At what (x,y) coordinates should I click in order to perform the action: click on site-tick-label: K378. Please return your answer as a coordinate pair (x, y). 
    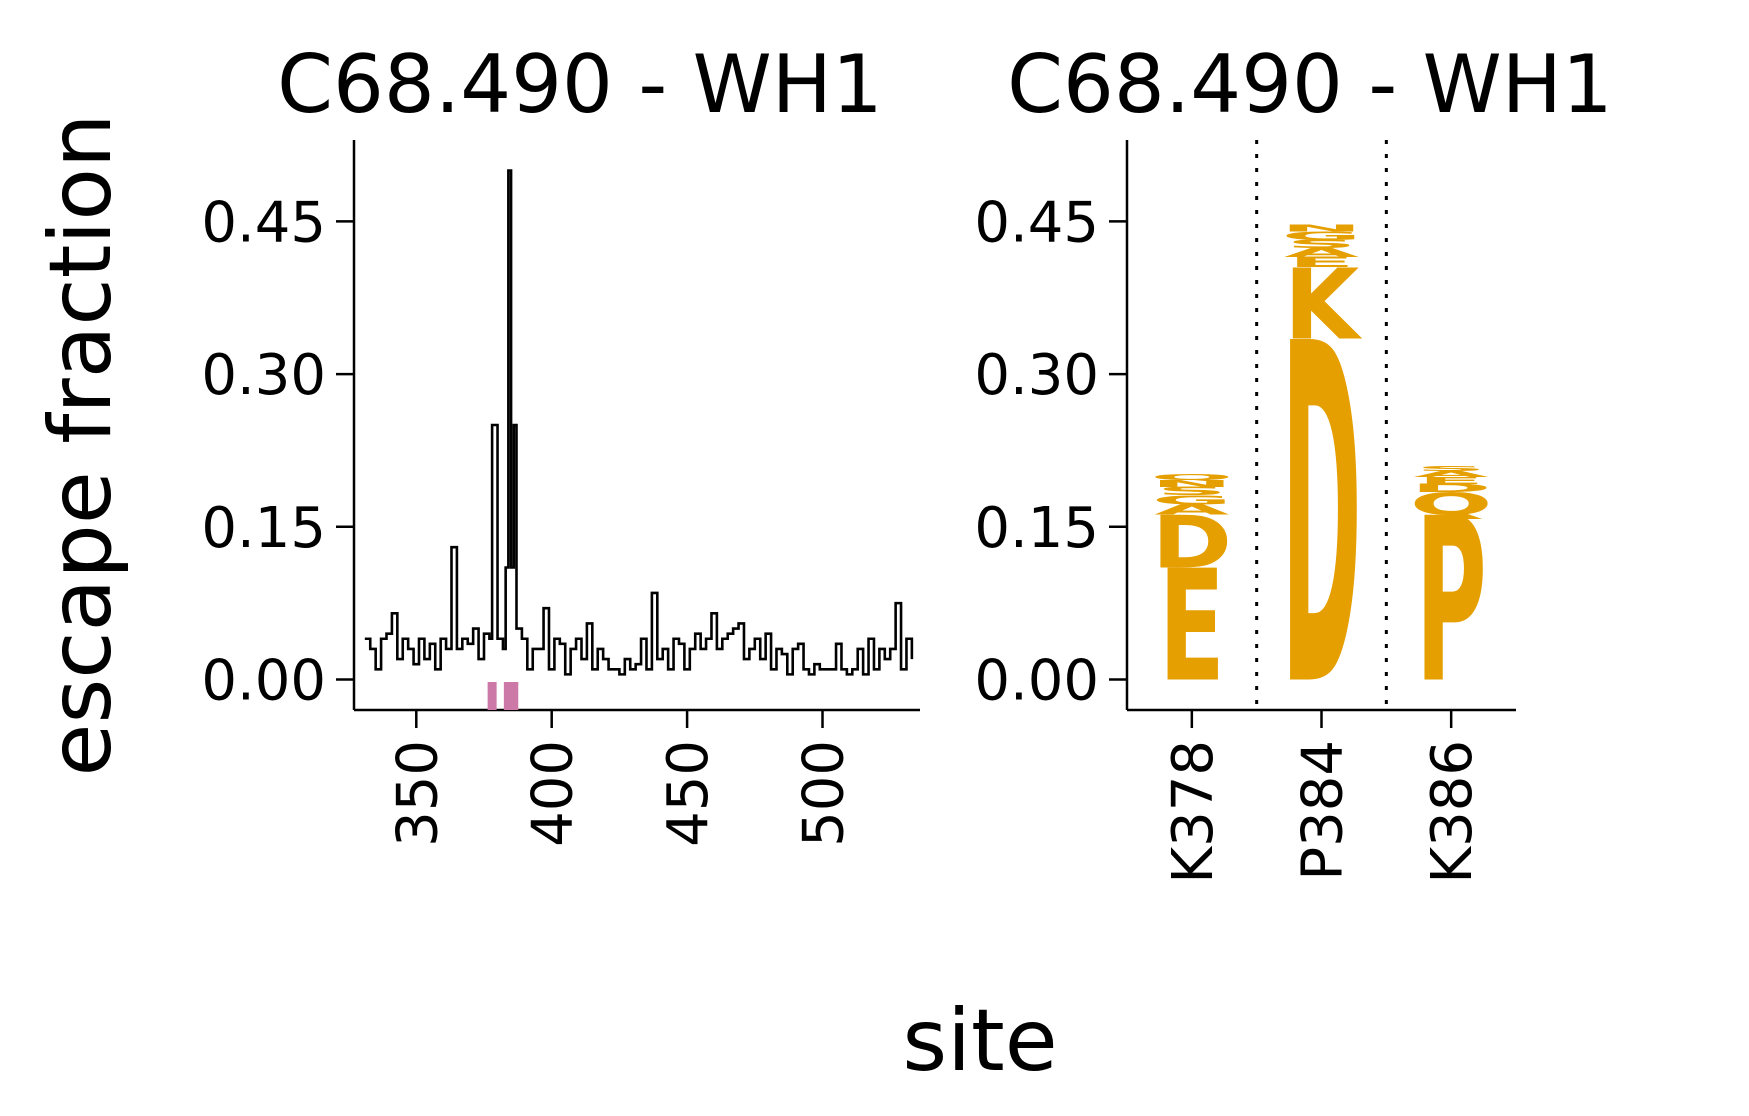
    Looking at the image, I should click on (1193, 812).